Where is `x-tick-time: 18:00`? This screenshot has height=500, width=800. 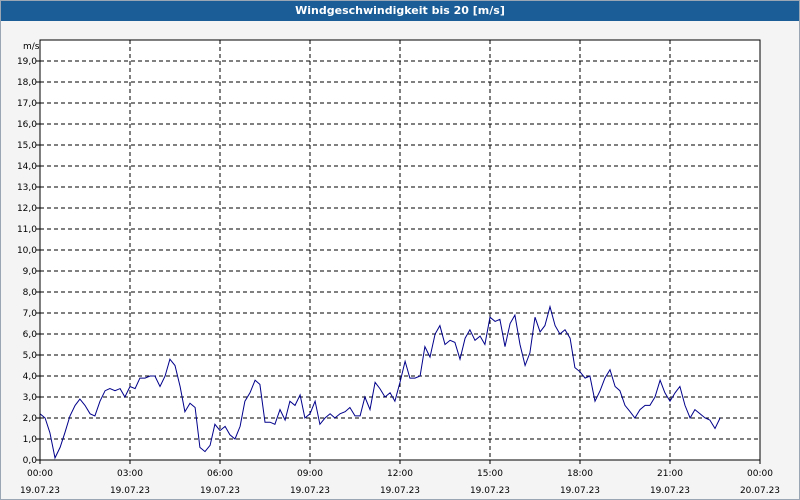
x-tick-time: 18:00 is located at coordinates (580, 474).